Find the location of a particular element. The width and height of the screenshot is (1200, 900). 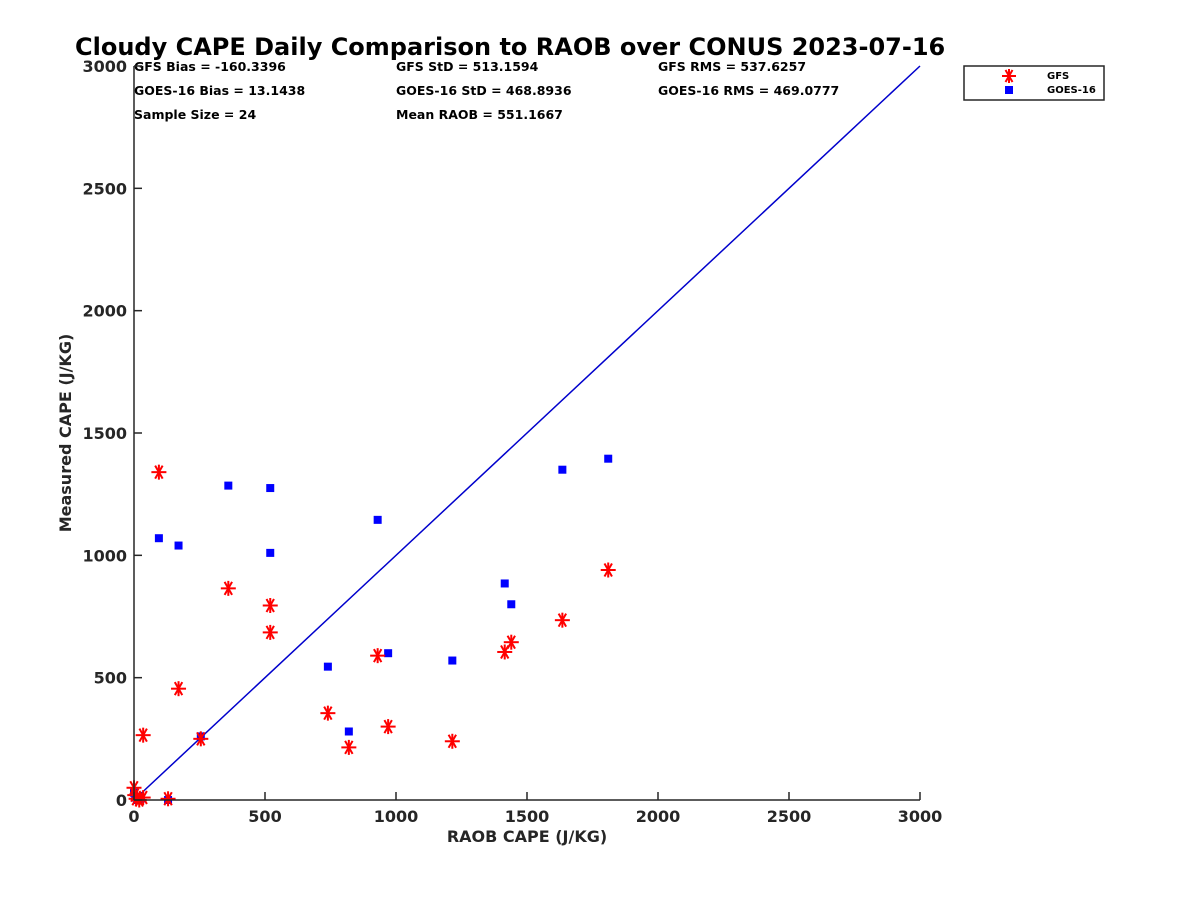

stat-text: GFS StD = 513.1594 is located at coordinates (467, 66).